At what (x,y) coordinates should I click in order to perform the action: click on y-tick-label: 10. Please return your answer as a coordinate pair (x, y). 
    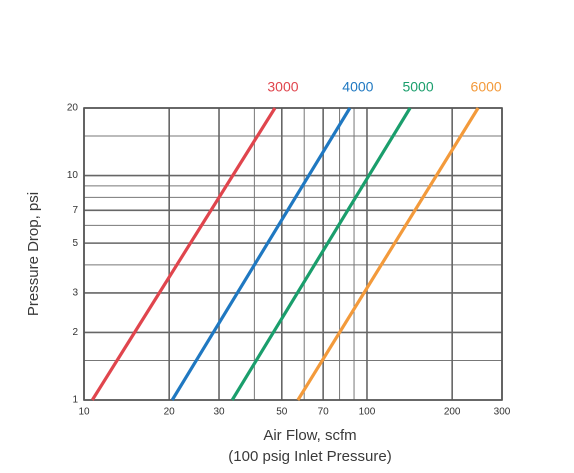
    Looking at the image, I should click on (73, 175).